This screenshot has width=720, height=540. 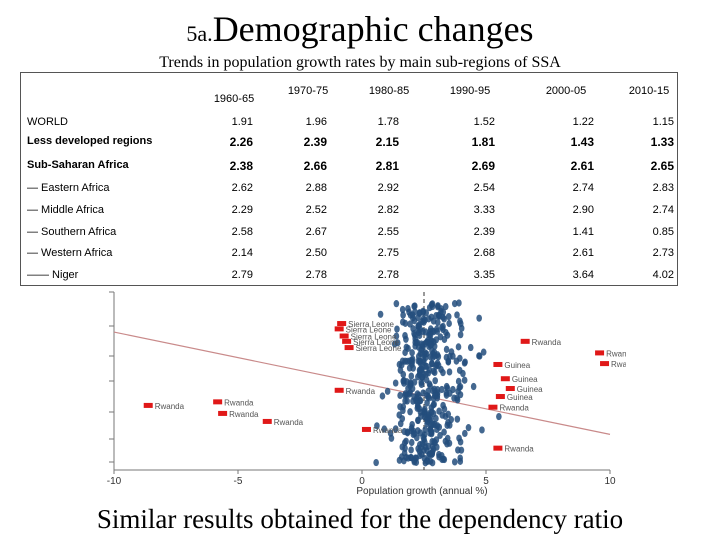 What do you see at coordinates (90, 141) in the screenshot?
I see `row-label: Less developed regions` at bounding box center [90, 141].